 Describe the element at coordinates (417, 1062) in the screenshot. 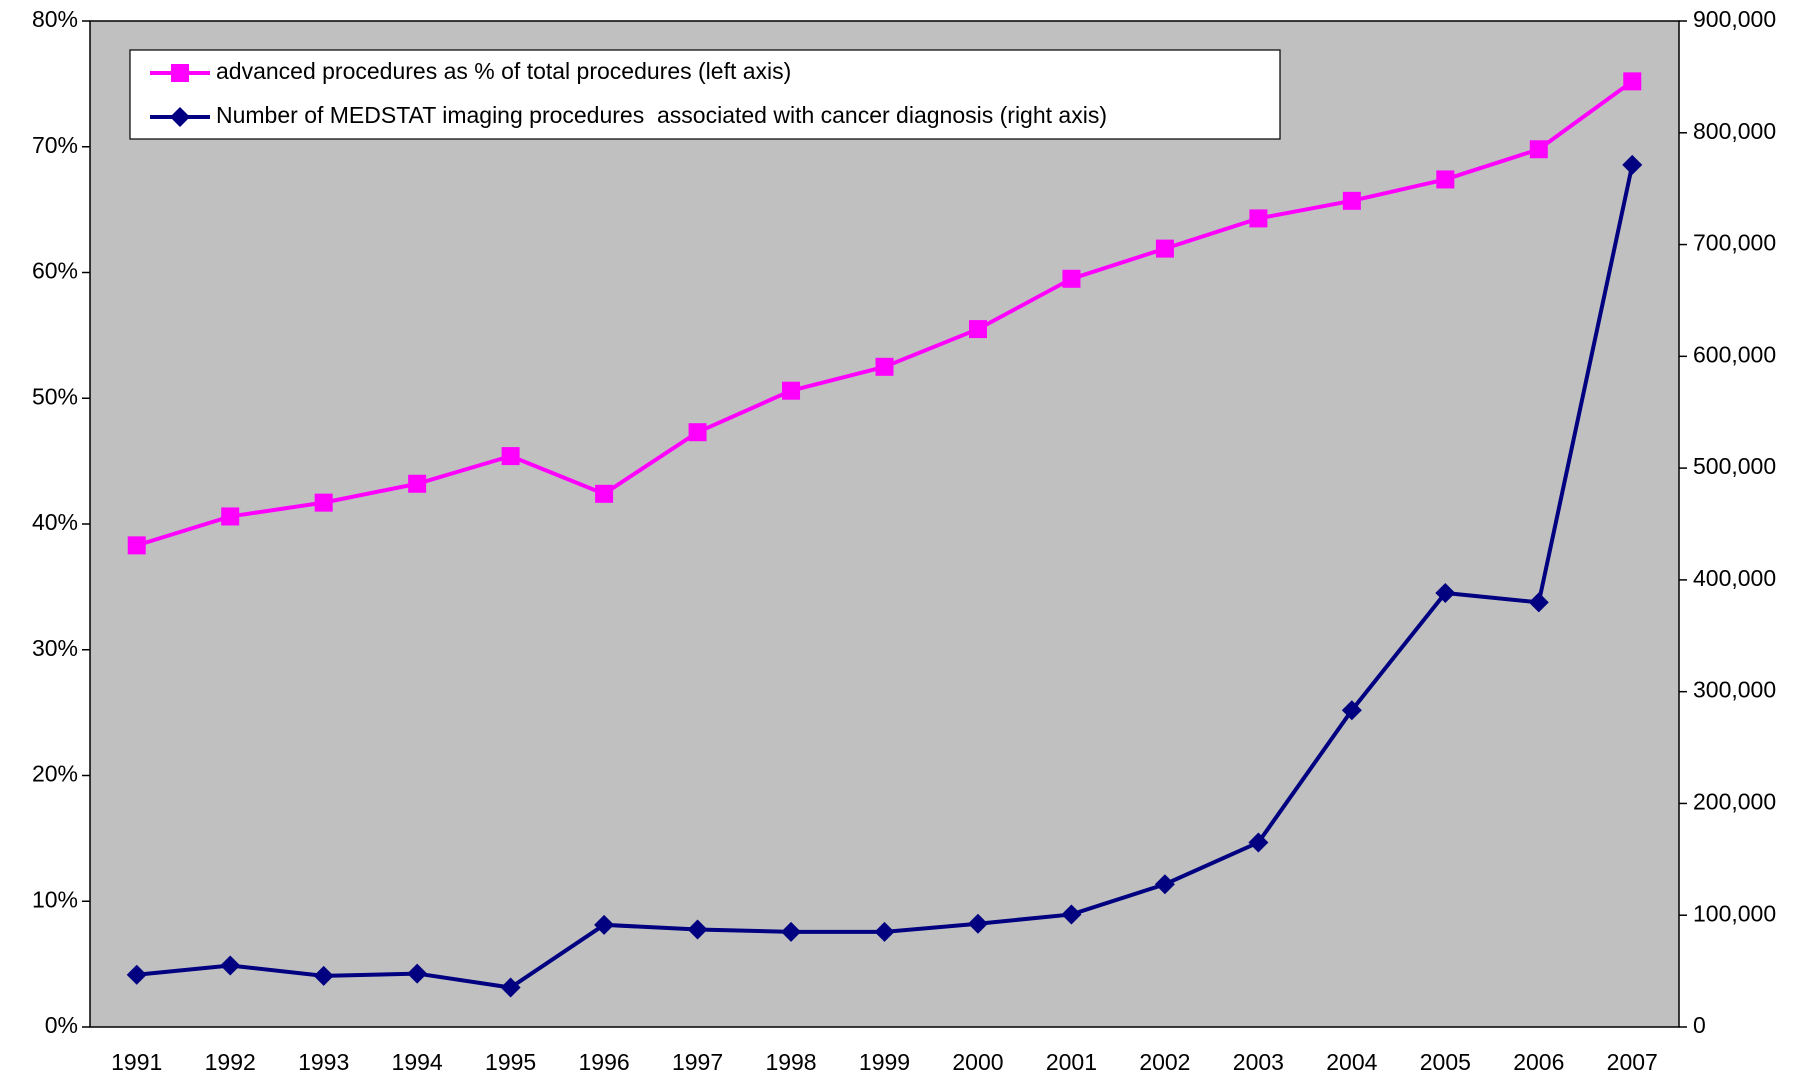

I see `x-tick-label: 1994` at that location.